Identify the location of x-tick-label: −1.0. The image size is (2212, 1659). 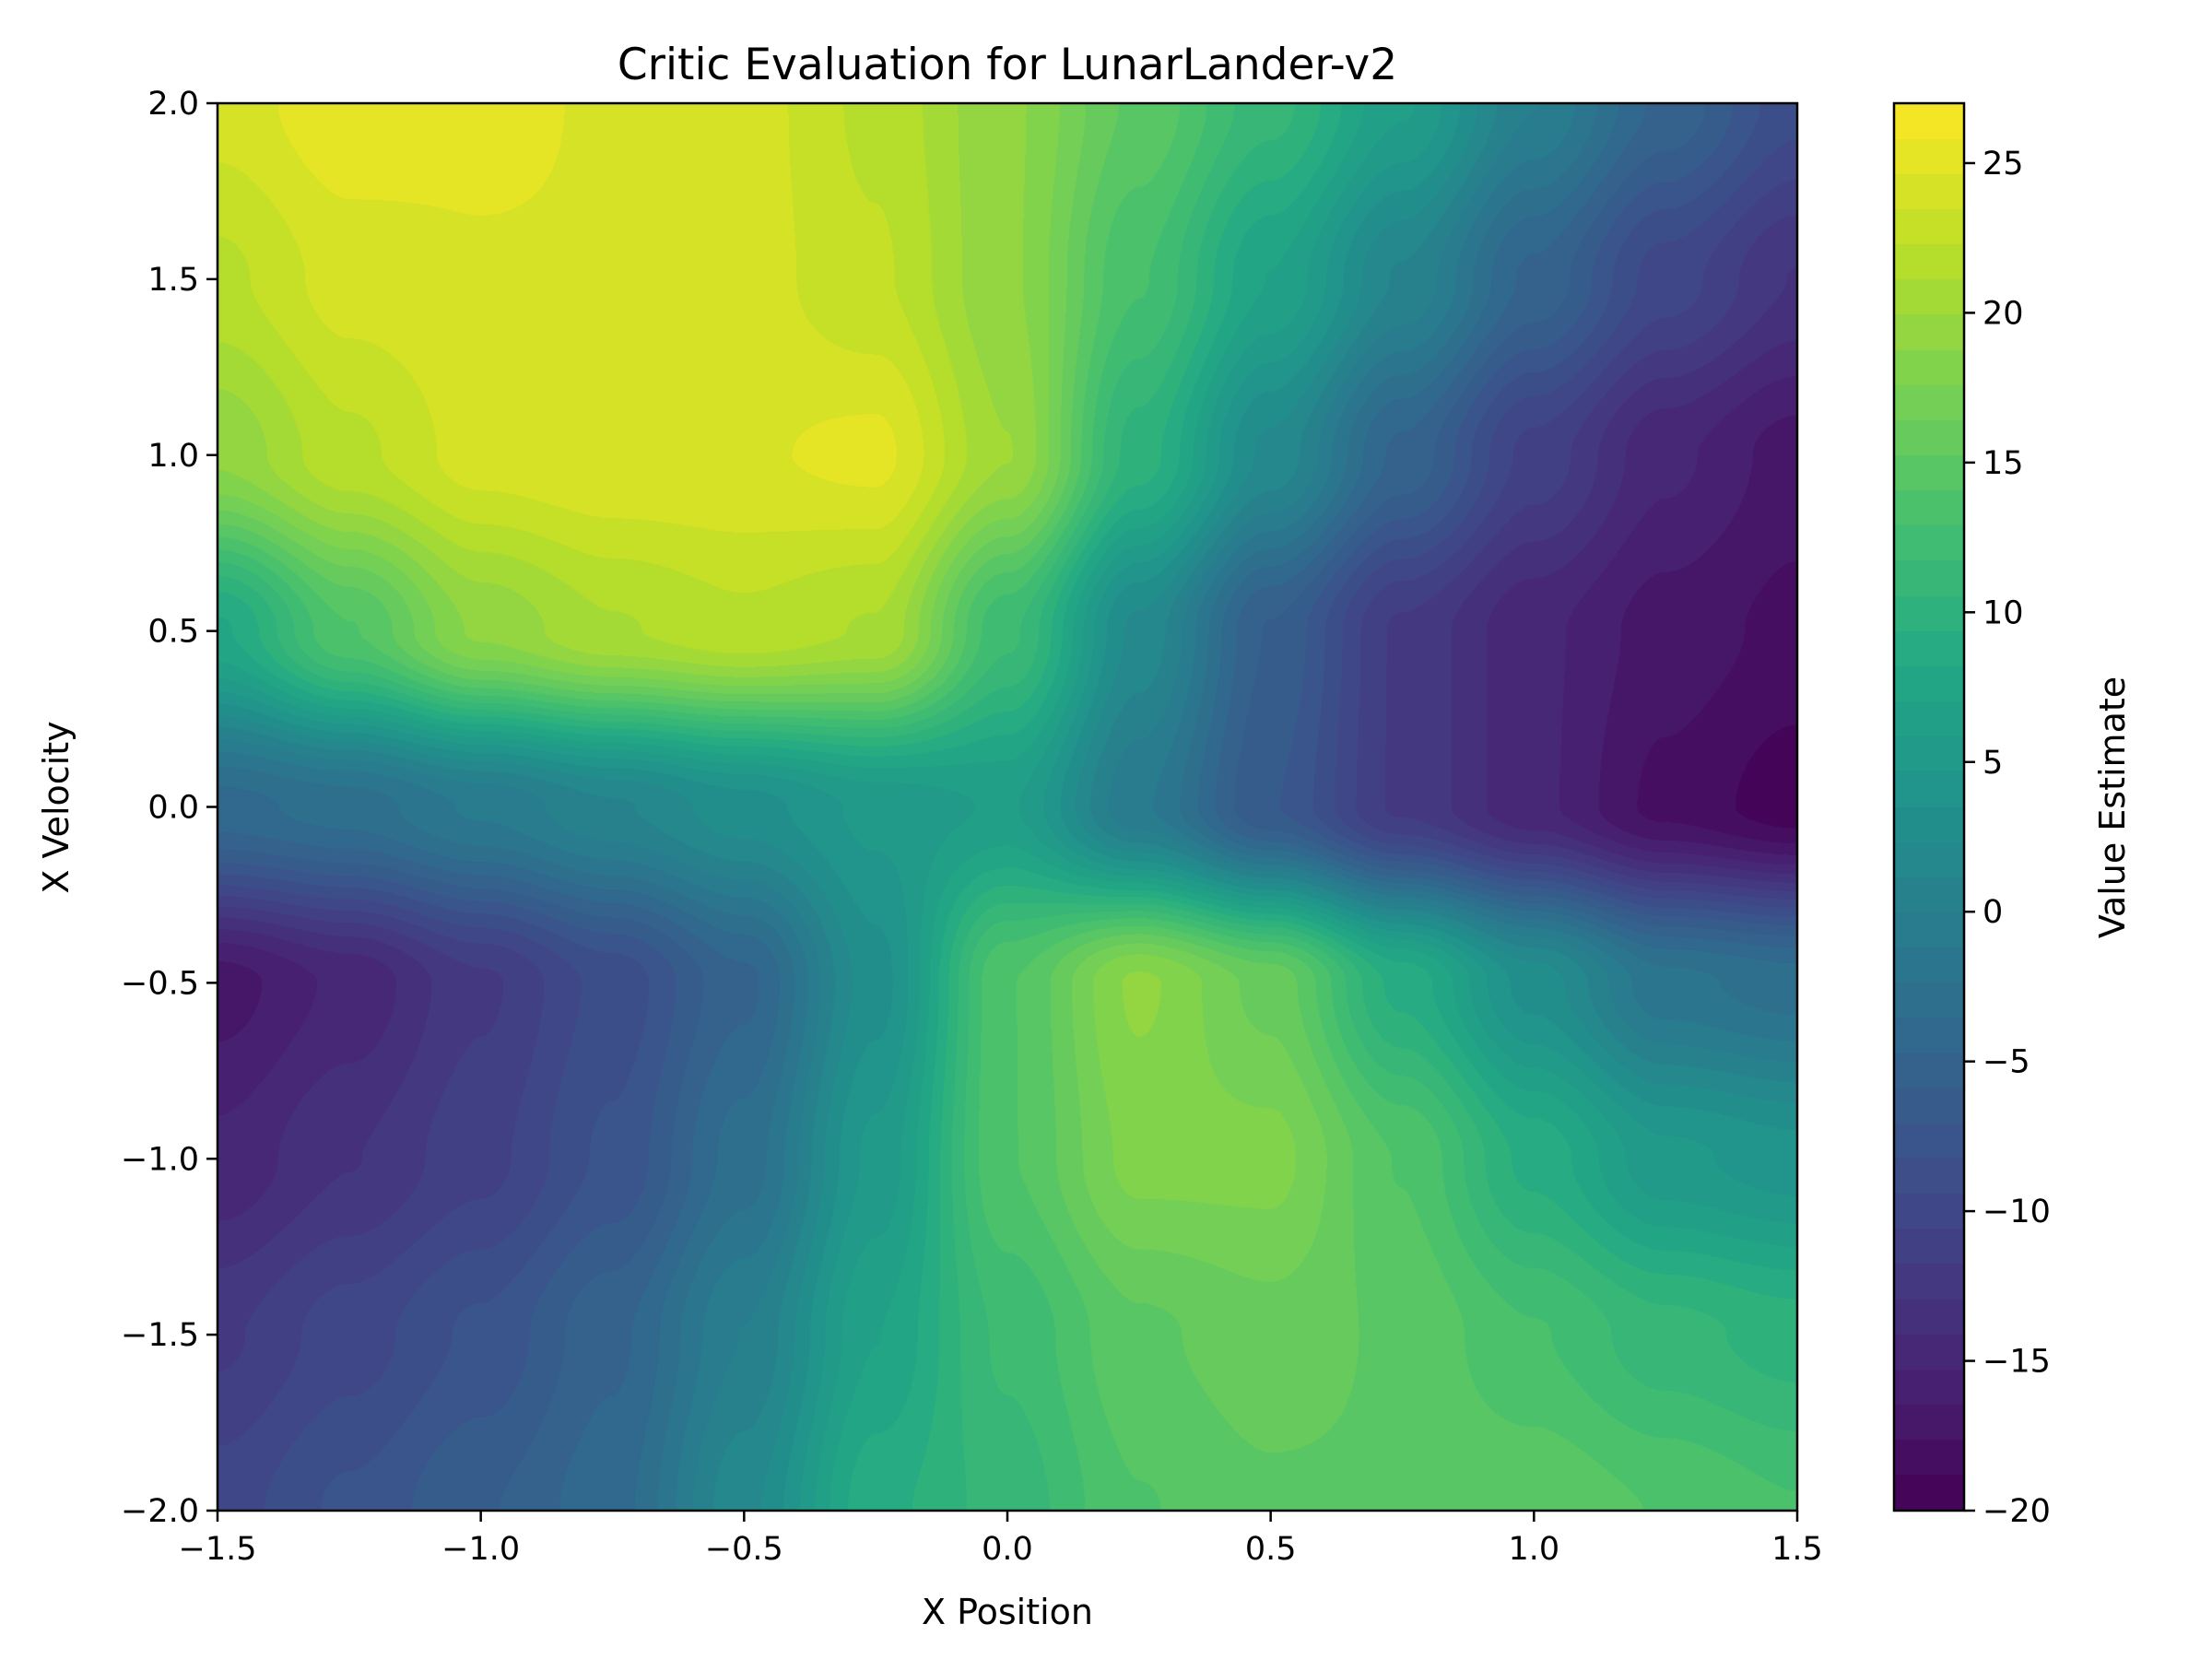
(480, 1549).